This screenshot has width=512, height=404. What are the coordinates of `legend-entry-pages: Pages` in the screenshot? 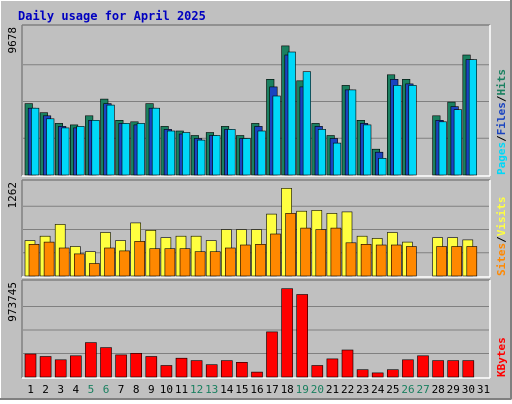 It's located at (501, 158).